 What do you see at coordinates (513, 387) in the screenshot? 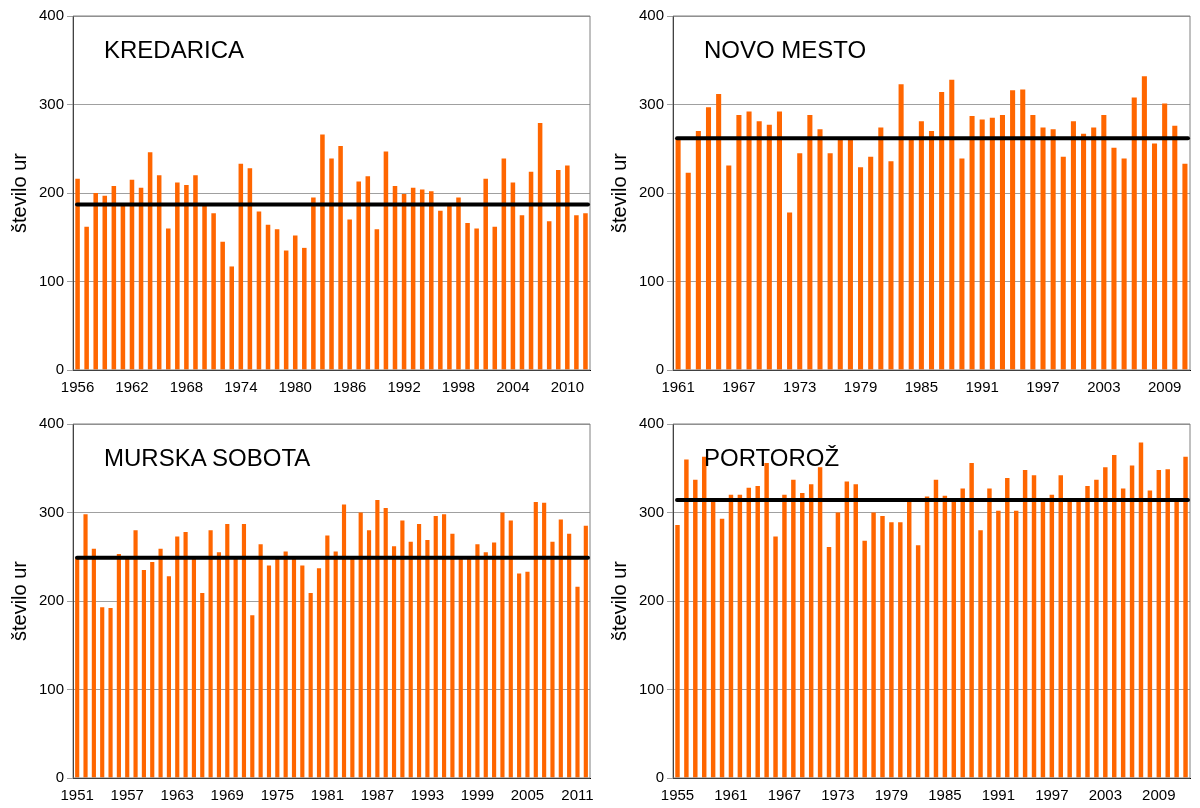
I see `x-tick-label: 2004` at bounding box center [513, 387].